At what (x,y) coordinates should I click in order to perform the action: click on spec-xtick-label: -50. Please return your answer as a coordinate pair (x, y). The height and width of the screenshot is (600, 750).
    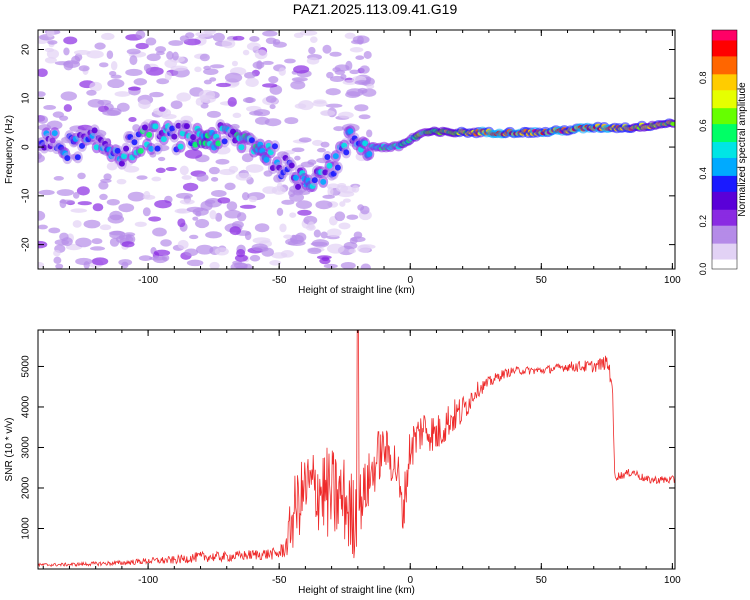
    Looking at the image, I should click on (279, 280).